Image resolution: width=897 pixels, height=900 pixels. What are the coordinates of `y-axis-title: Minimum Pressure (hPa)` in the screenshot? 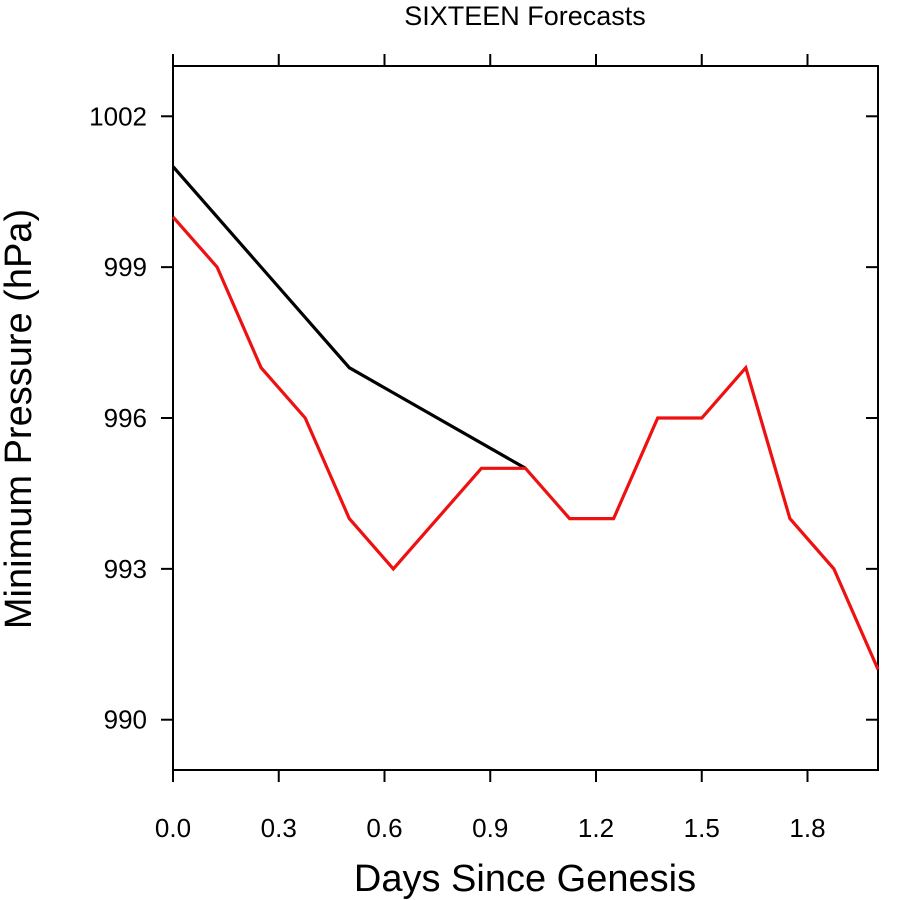 It's located at (20, 419).